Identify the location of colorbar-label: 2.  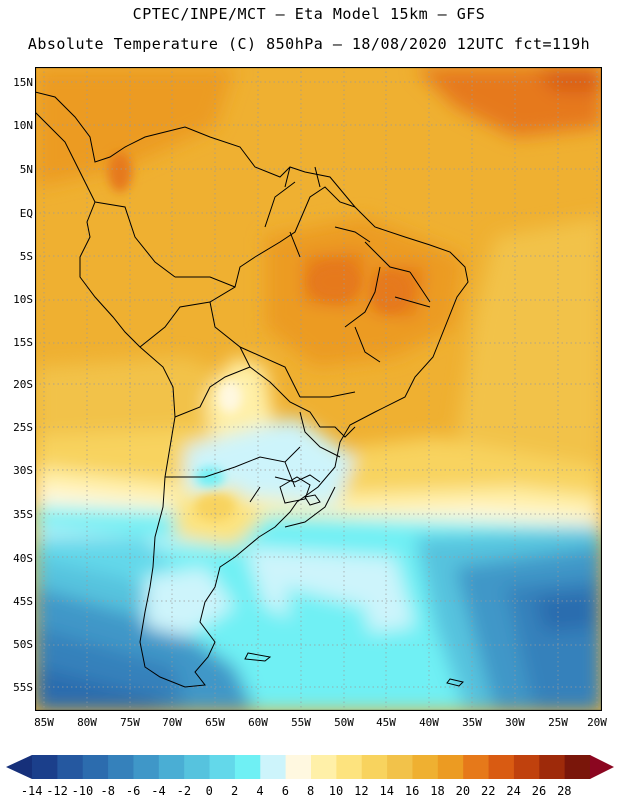
(234, 791).